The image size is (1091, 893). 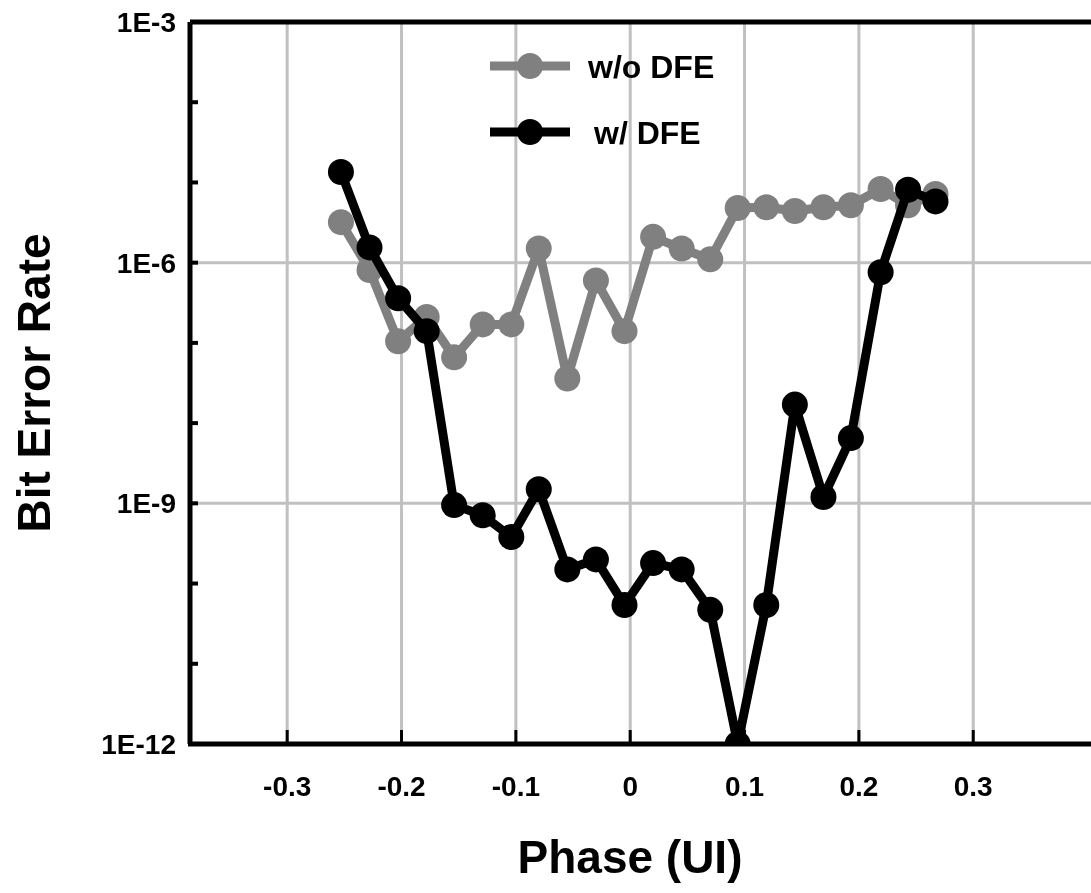 What do you see at coordinates (401, 786) in the screenshot?
I see `x-tick-label: -0.2` at bounding box center [401, 786].